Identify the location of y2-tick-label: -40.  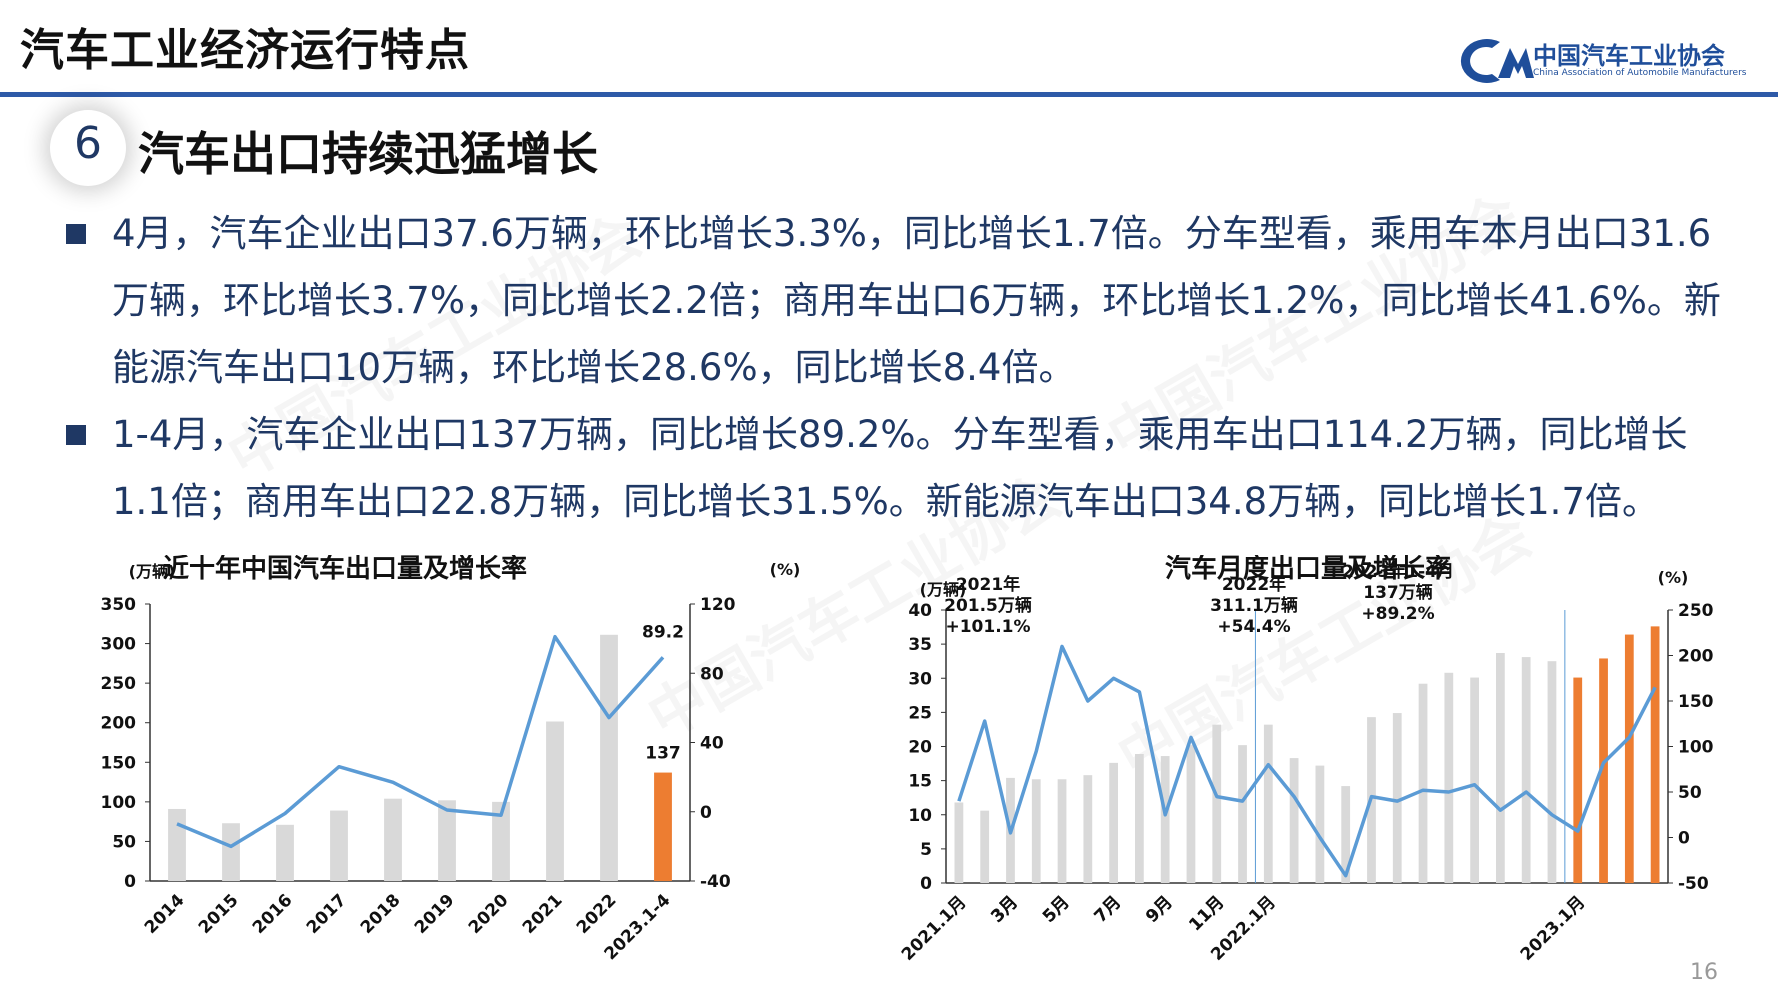
(715, 882).